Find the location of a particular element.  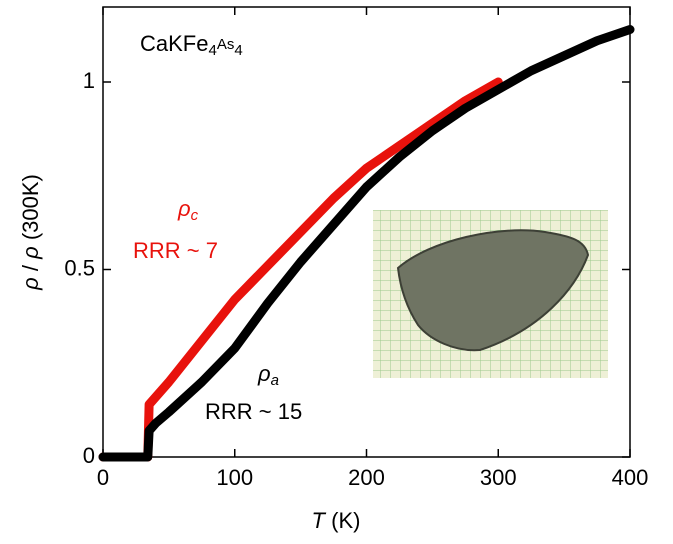

y-tick-label: 1 is located at coordinates (89, 80).